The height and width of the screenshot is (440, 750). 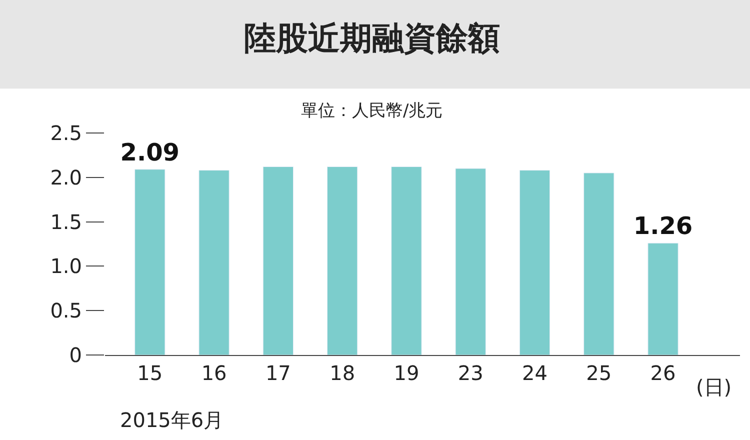 What do you see at coordinates (372, 111) in the screenshot?
I see `chart-subtitle: 單位：人民幣/兆元` at bounding box center [372, 111].